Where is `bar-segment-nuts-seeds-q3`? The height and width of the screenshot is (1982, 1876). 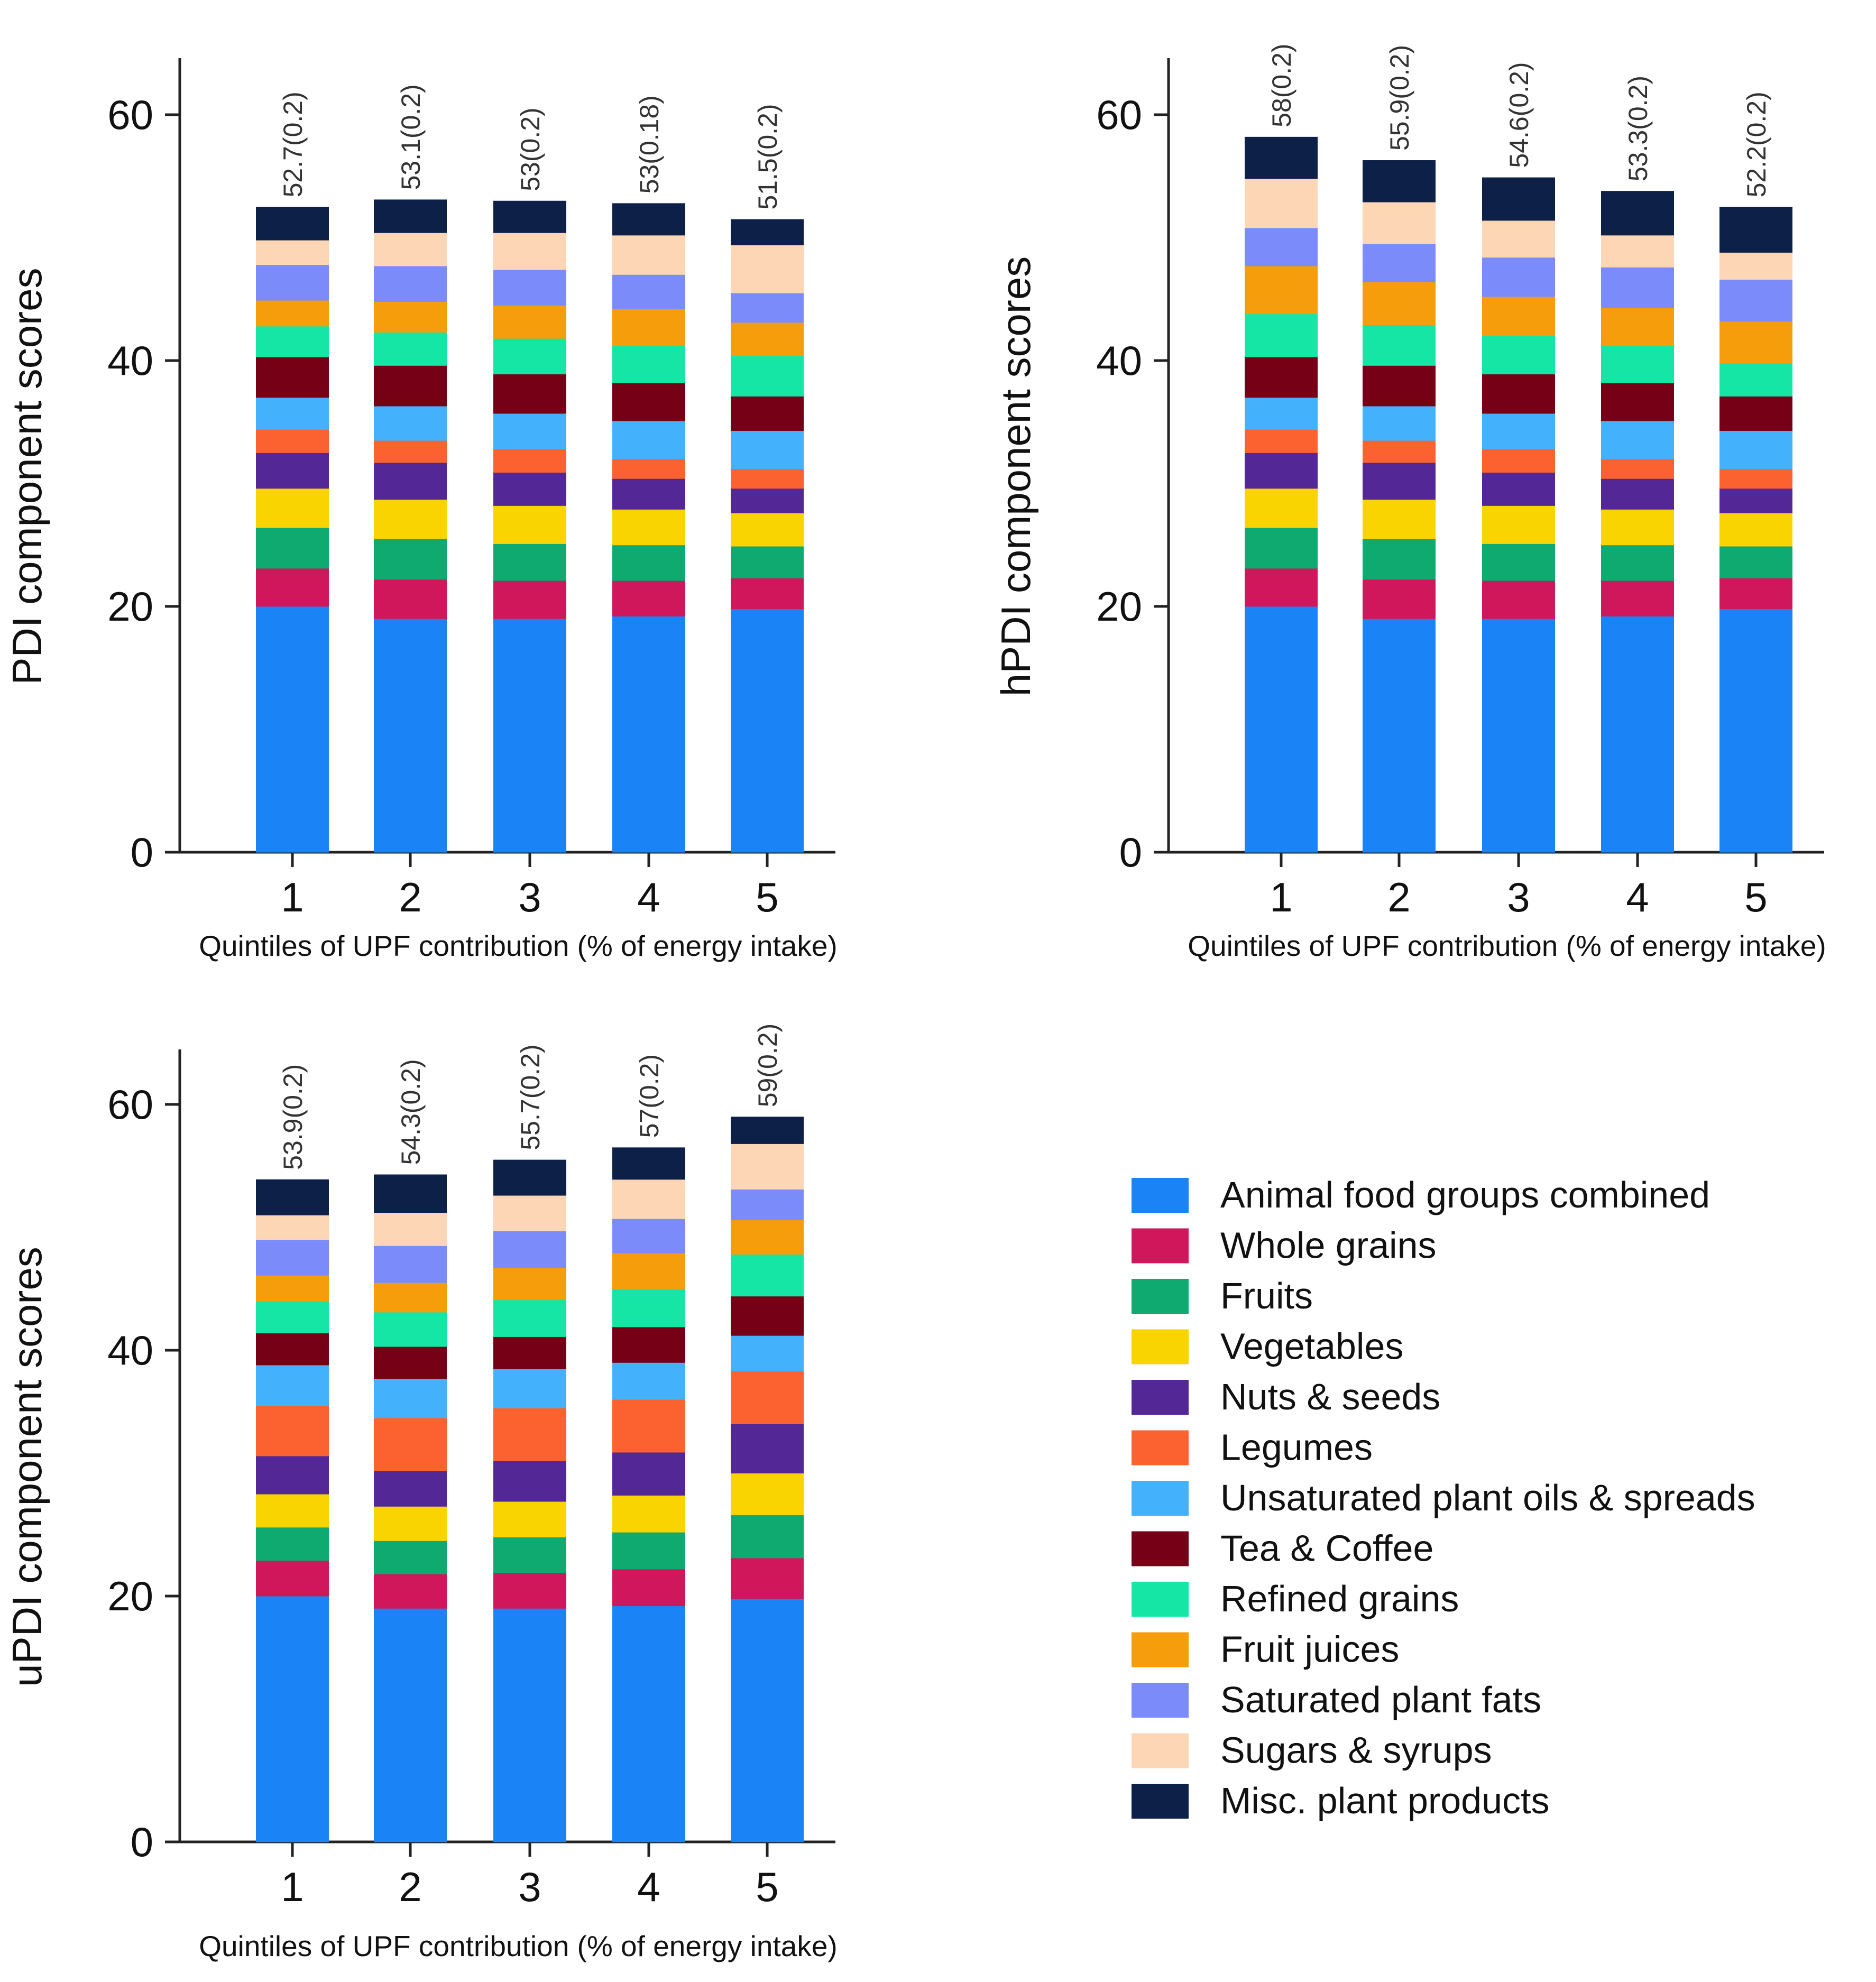 bar-segment-nuts-seeds-q3 is located at coordinates (529, 489).